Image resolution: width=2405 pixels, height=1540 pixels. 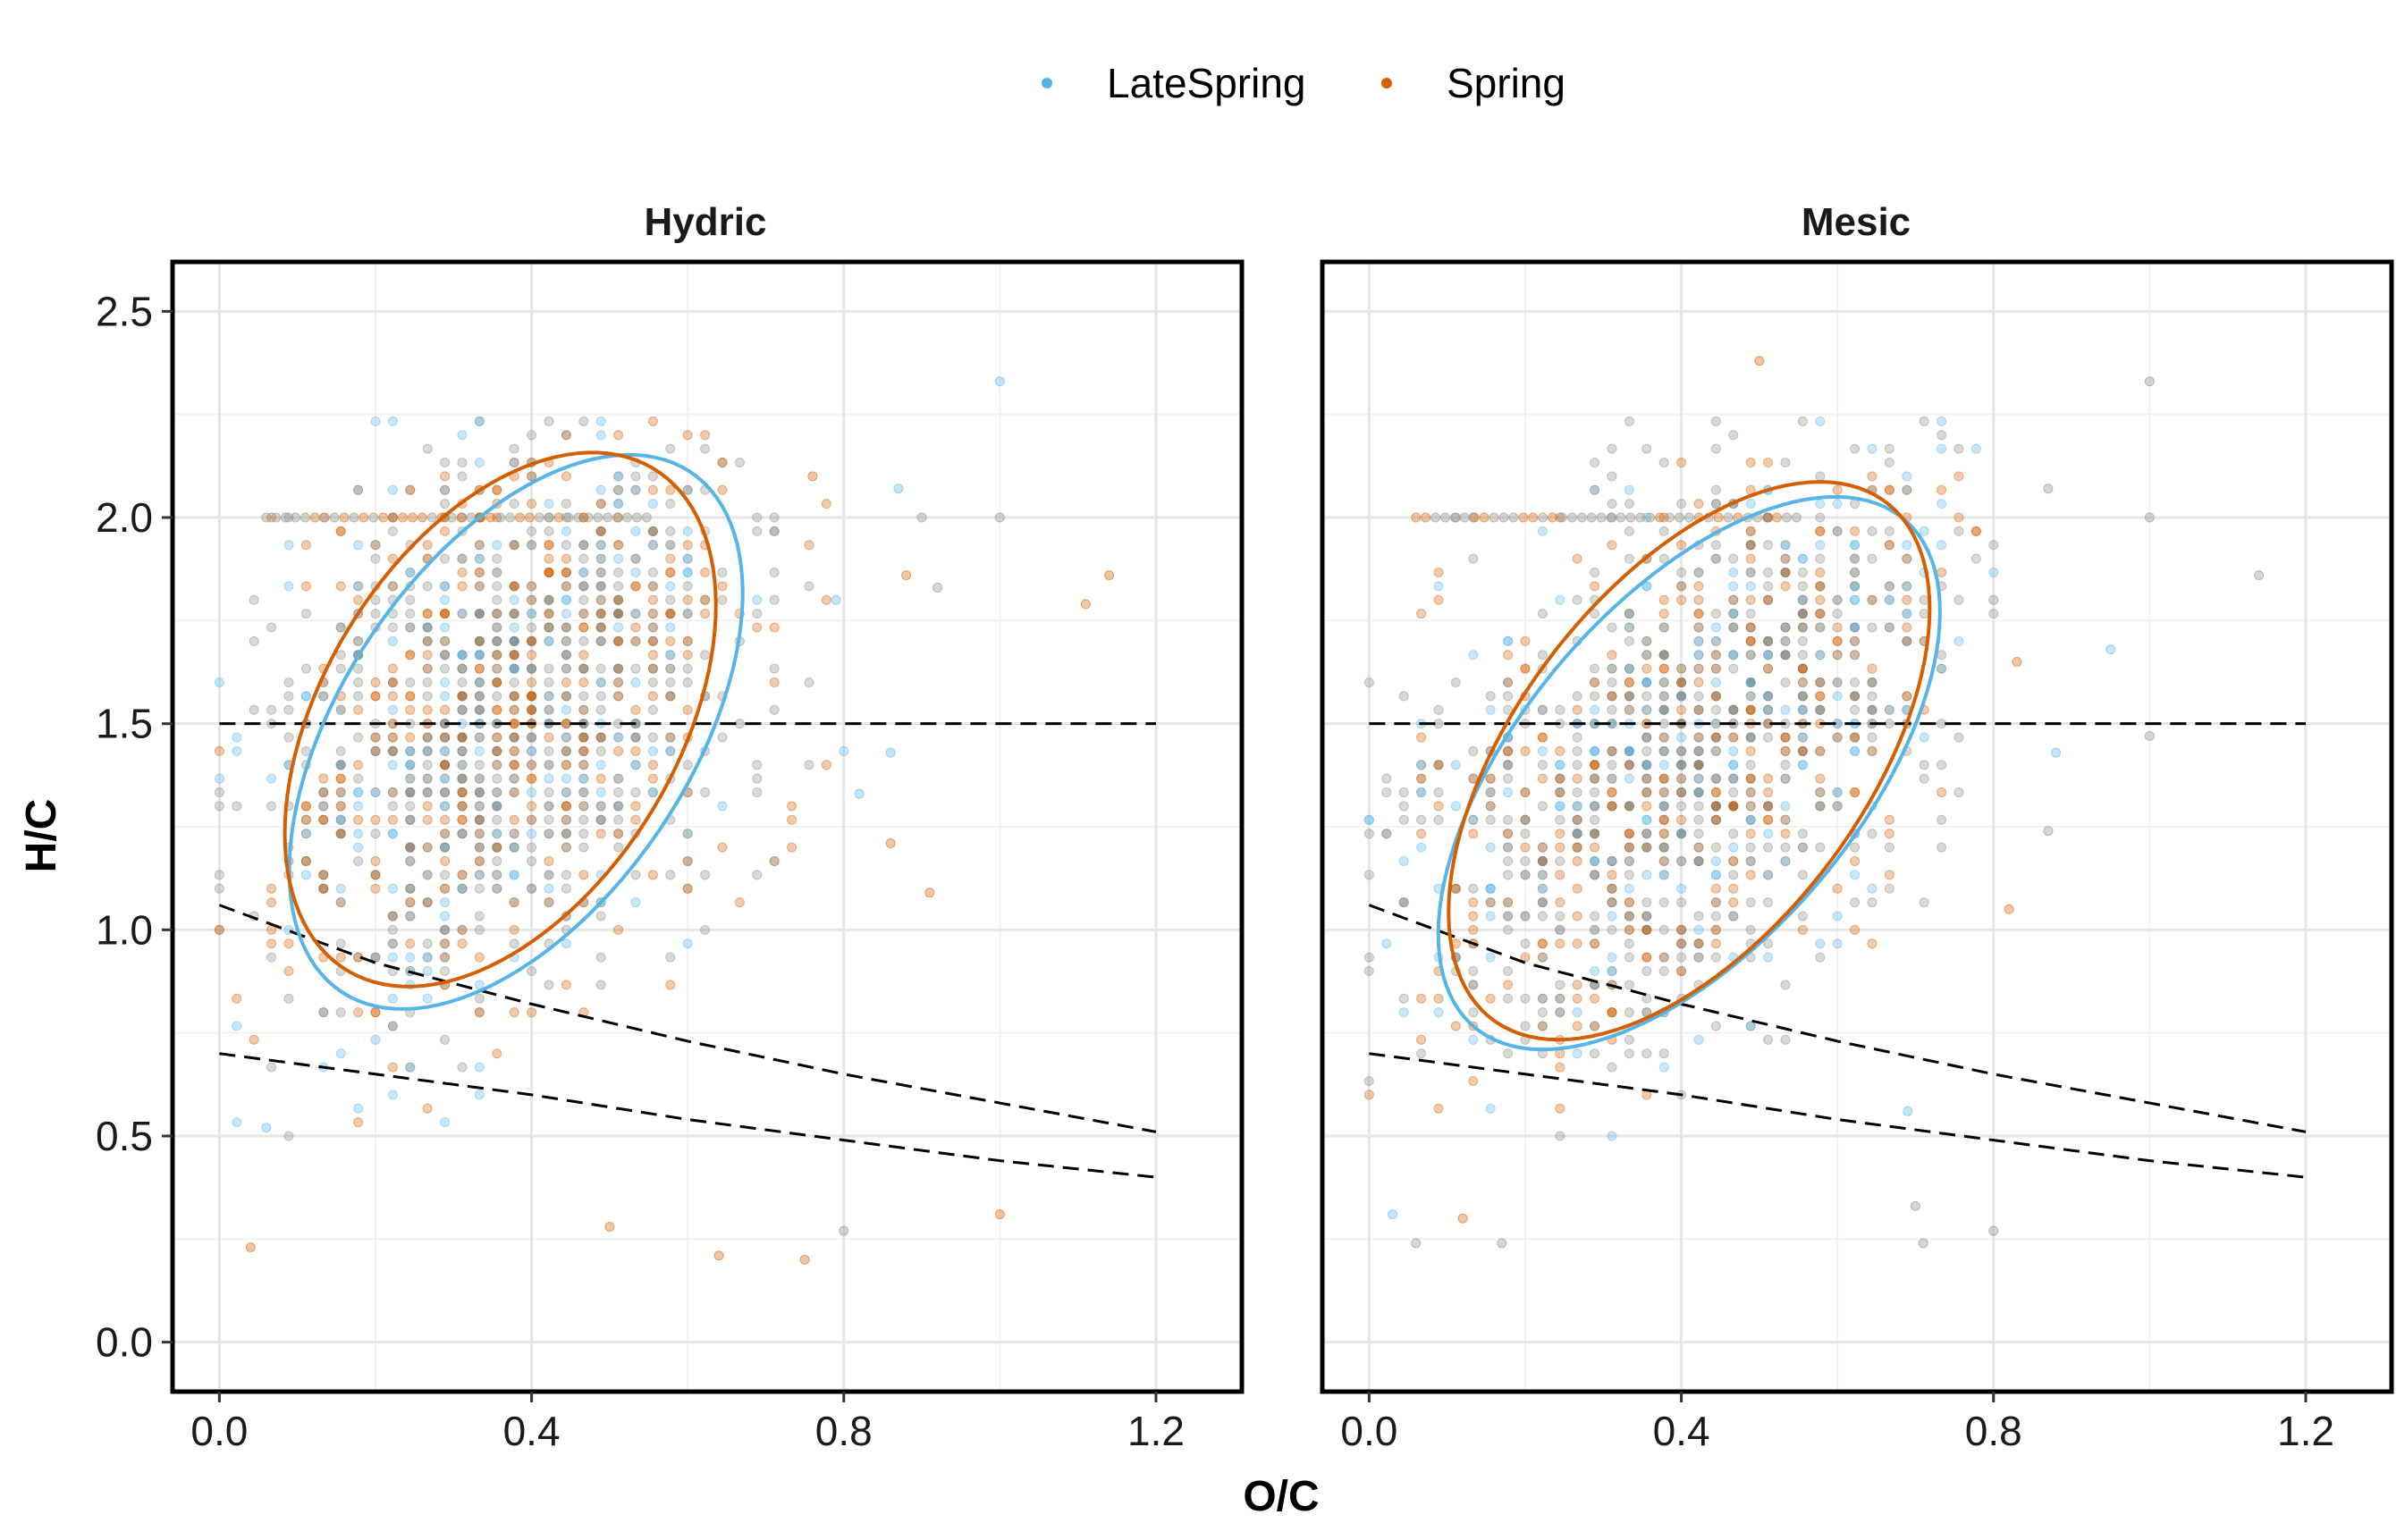 I want to click on y-tick-label: 0.0, so click(x=125, y=1342).